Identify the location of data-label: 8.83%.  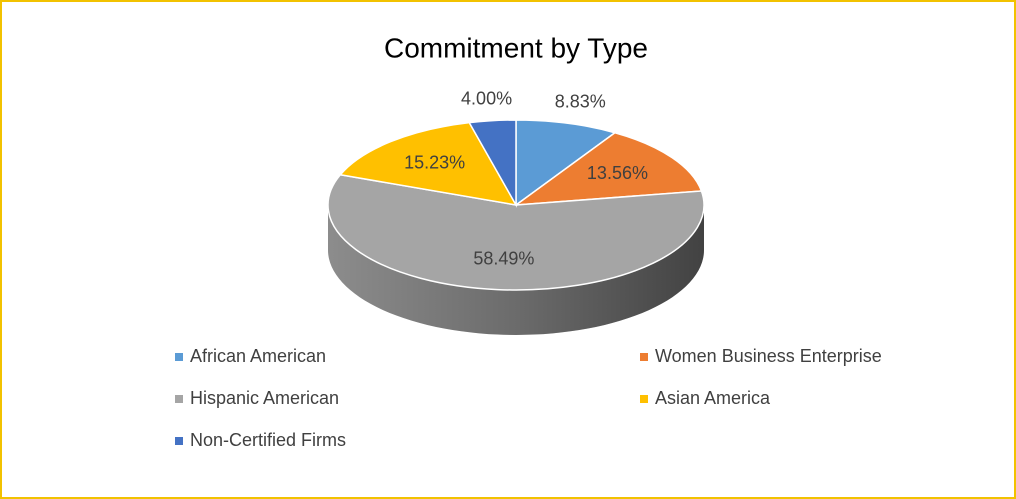
(580, 102).